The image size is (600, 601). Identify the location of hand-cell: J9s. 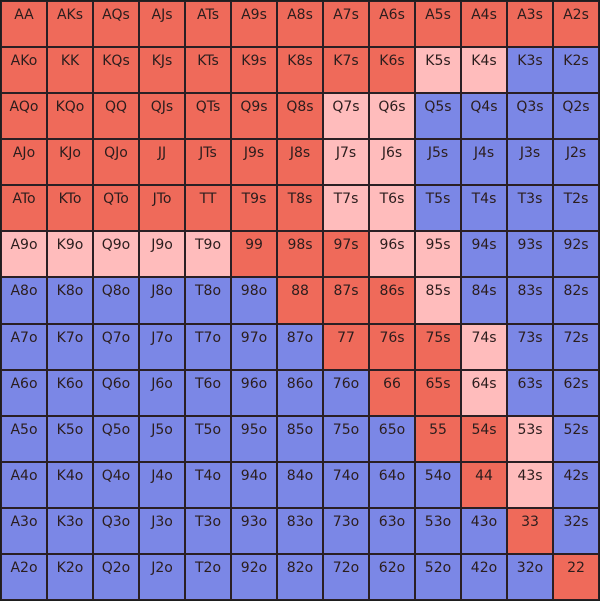
(254, 162).